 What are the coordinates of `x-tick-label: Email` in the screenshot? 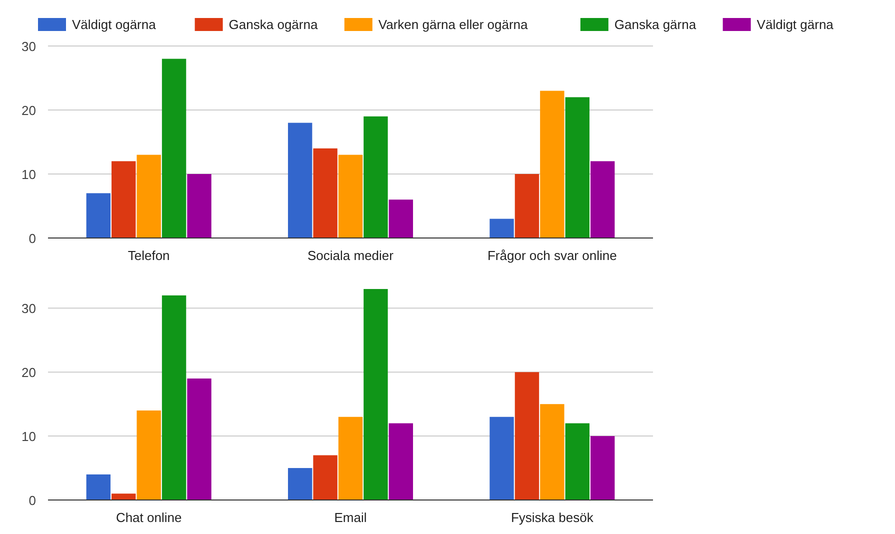 It's located at (350, 517).